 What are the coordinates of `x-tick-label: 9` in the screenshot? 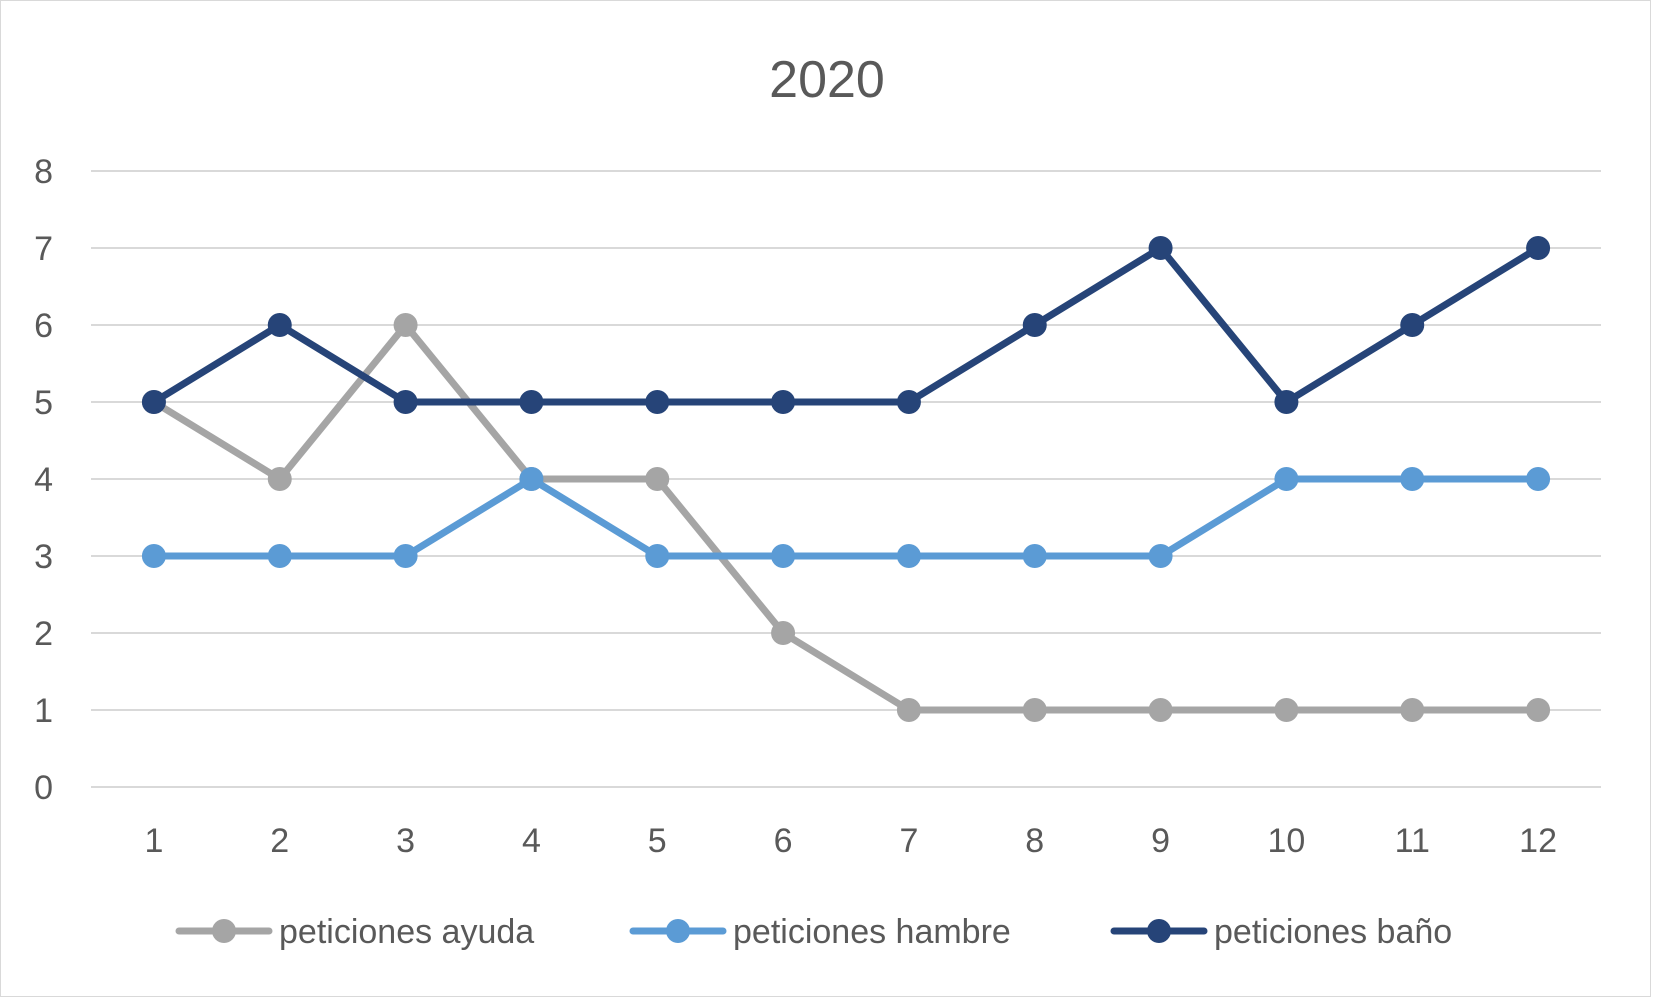 It's located at (1160, 841).